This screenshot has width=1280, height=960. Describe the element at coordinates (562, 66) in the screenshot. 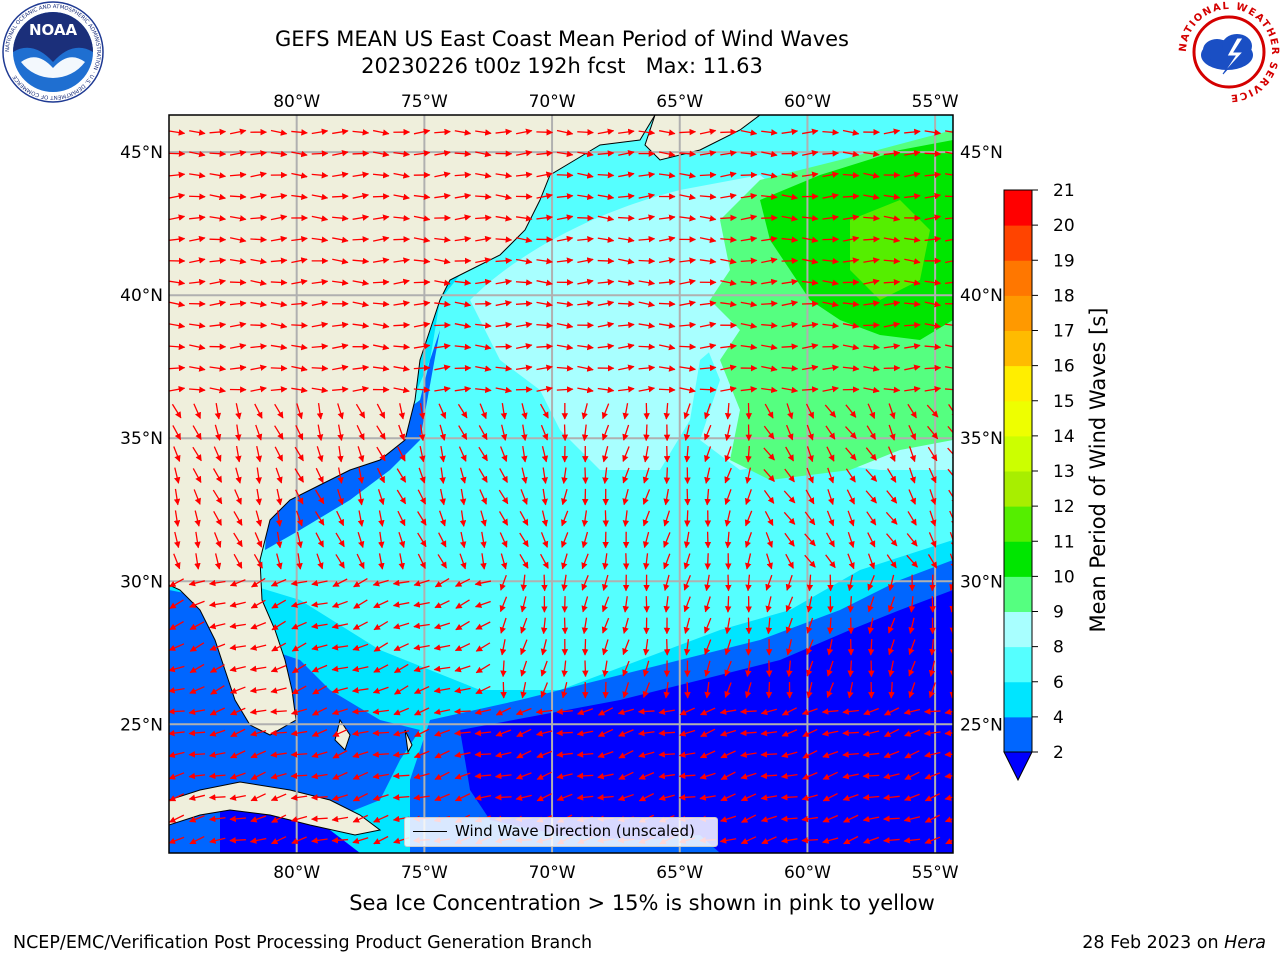

I see `chart-subtitle: 20230226 t00z 192h fcst Max: 11.63` at that location.